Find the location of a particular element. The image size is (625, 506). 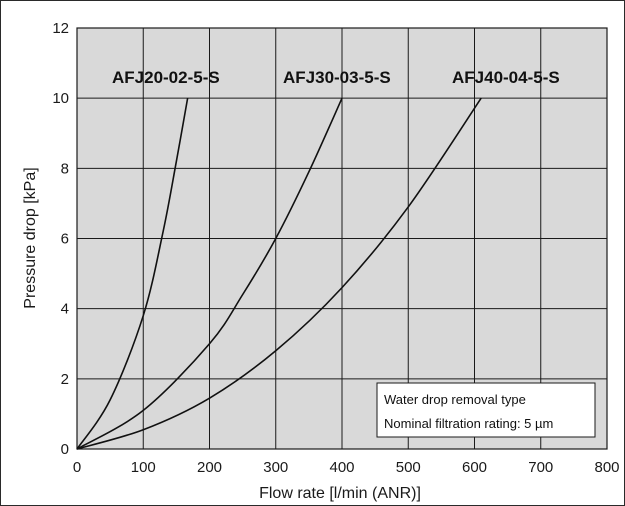

annotation-line-2: Nominal filtration rating: 5 µm is located at coordinates (468, 423).